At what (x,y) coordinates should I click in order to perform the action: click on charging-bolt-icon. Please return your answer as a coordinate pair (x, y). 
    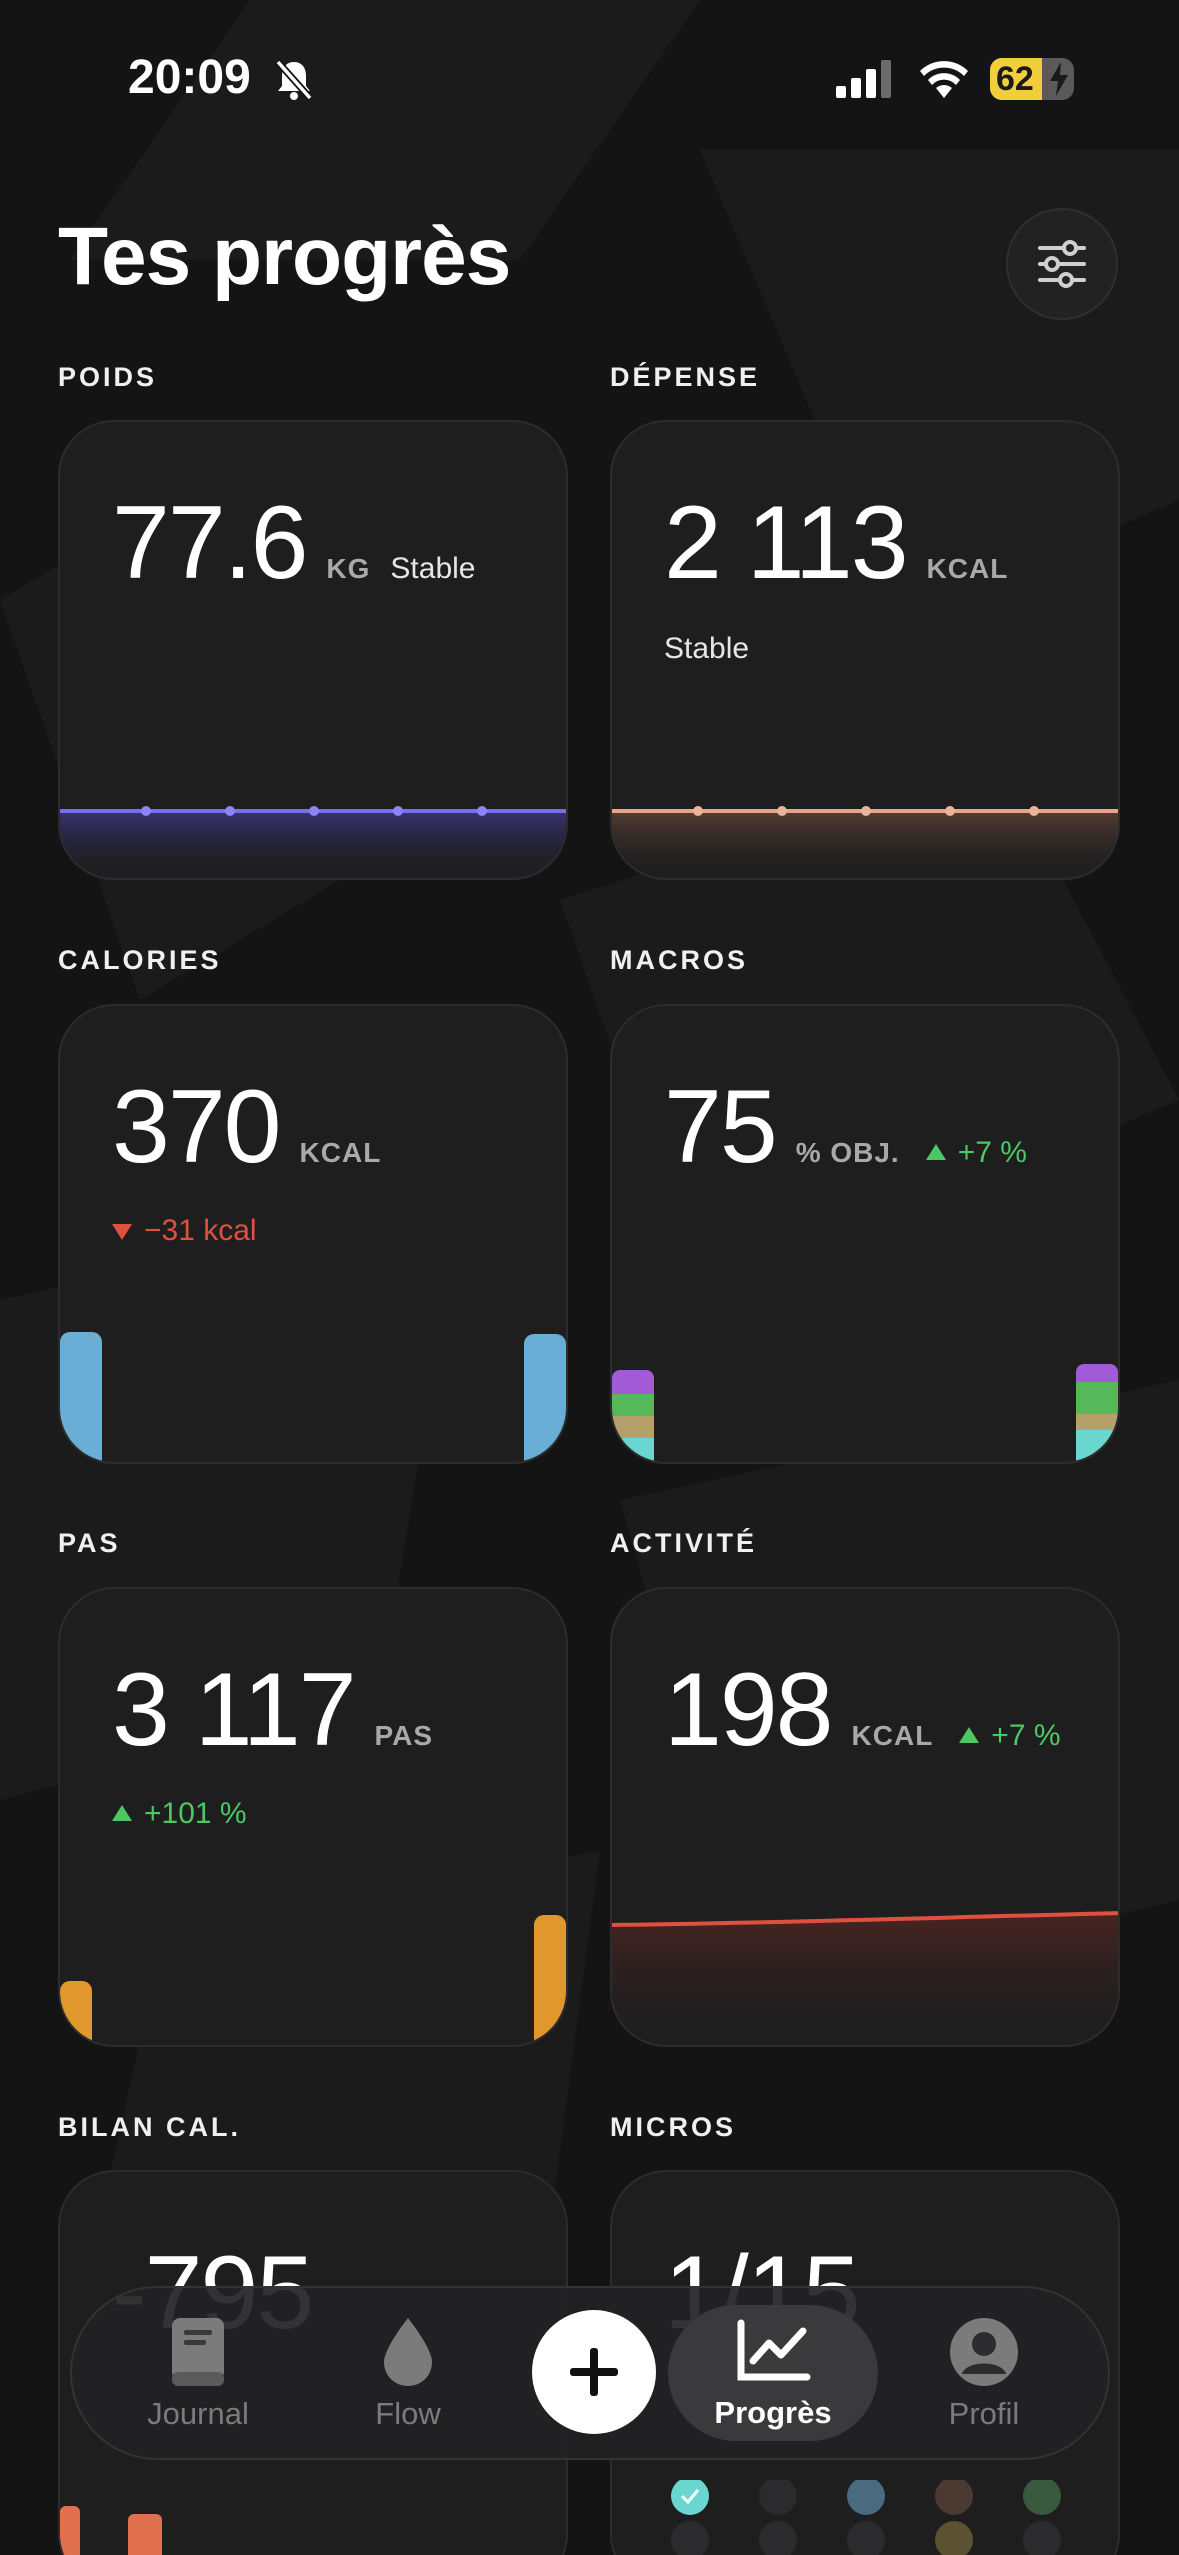
    Looking at the image, I should click on (1059, 79).